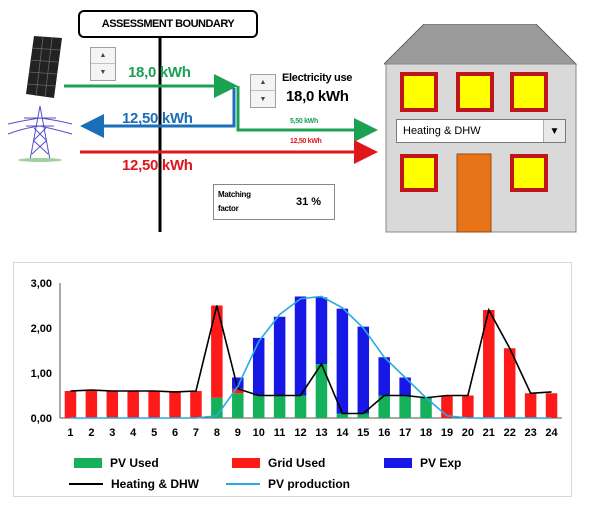 This screenshot has height=506, width=595. What do you see at coordinates (405, 433) in the screenshot?
I see `x-tick-label: 17` at bounding box center [405, 433].